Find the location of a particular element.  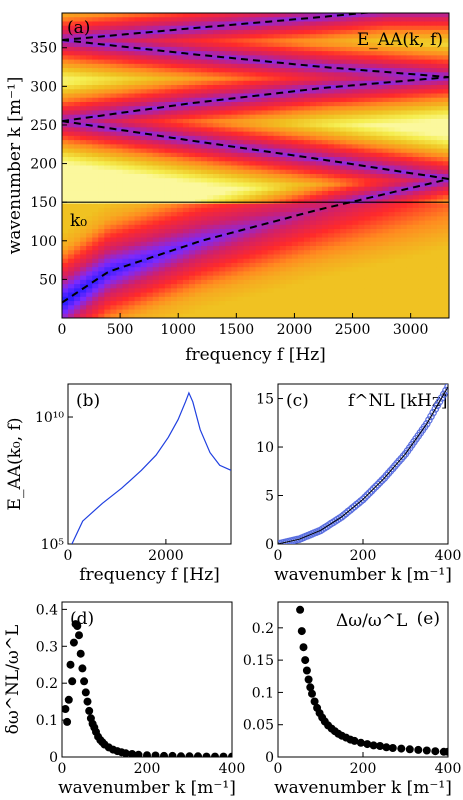

y-axis-label-d: δω^NL/ω^L is located at coordinates (13, 680).